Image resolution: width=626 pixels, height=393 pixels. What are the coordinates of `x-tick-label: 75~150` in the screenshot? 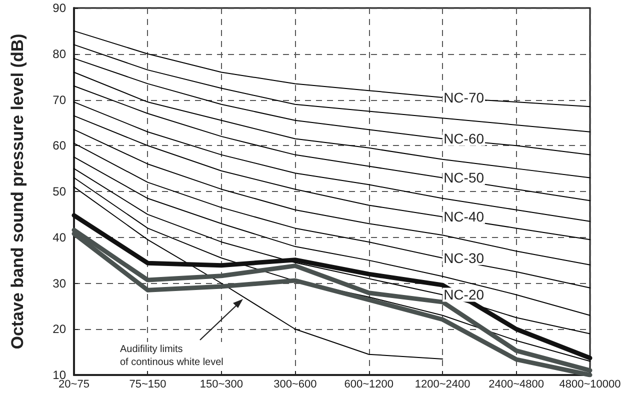 It's located at (147, 384).